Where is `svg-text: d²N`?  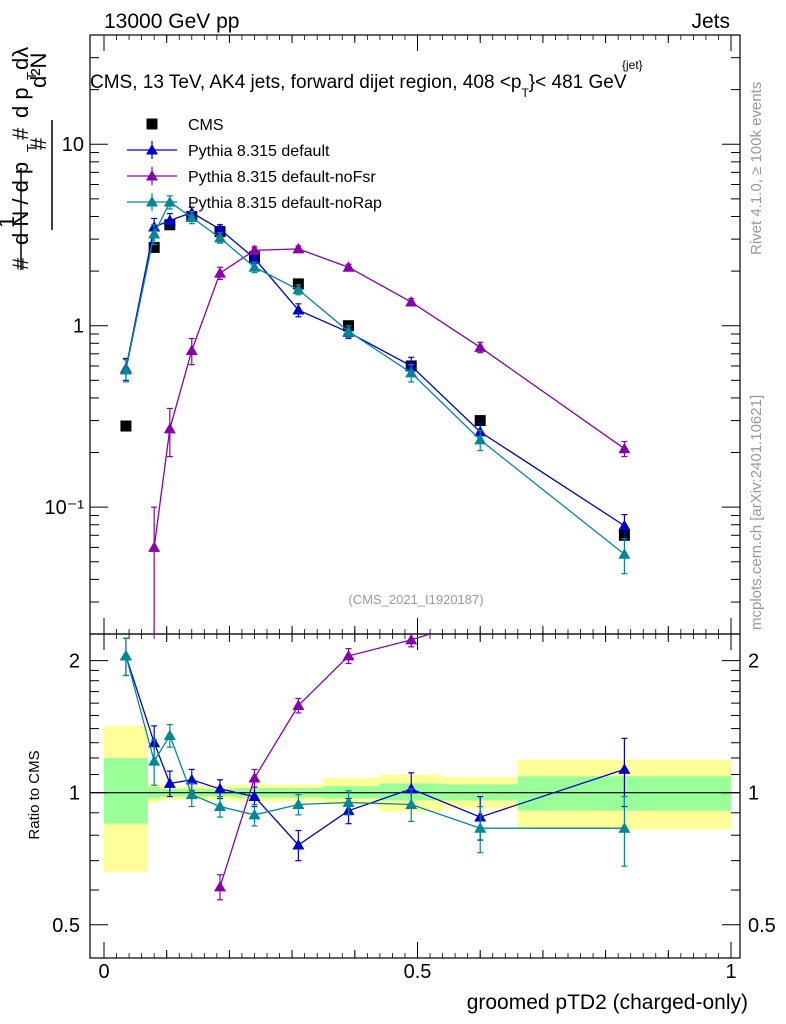
svg-text: d²N is located at coordinates (38, 70).